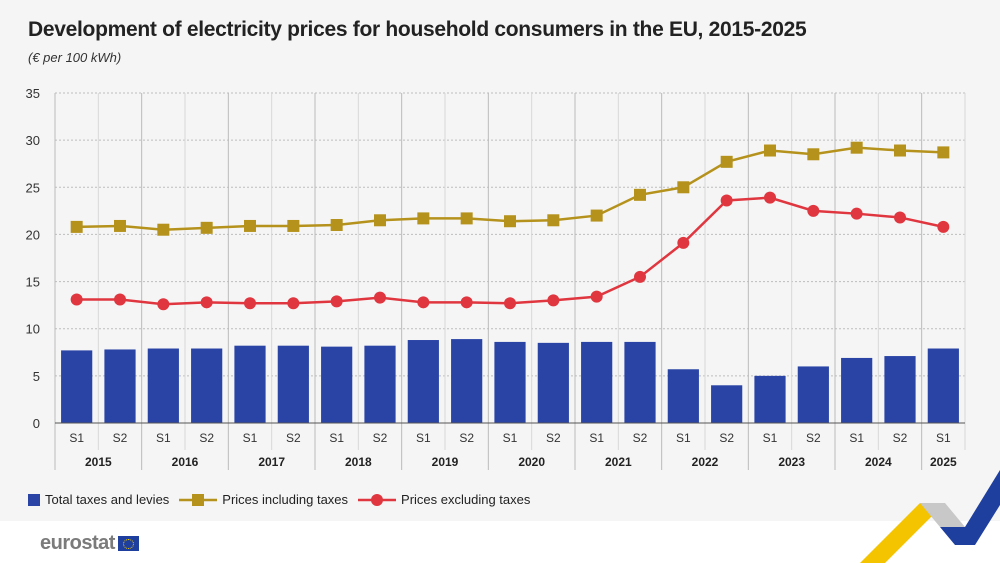 This screenshot has width=1000, height=563. I want to click on logo-text: eurostat, so click(77, 543).